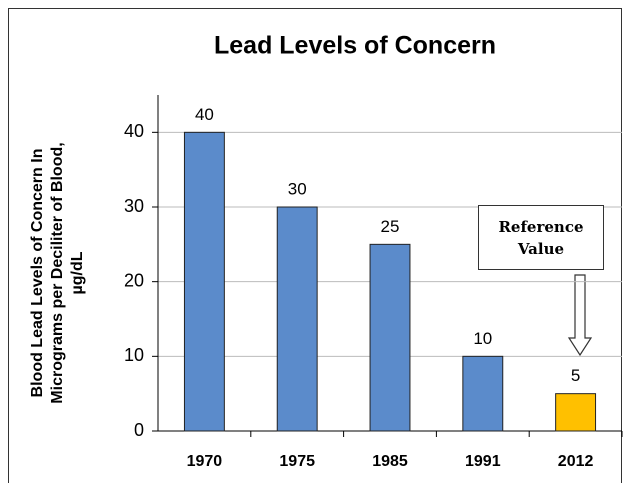  I want to click on y-tick-label: 30, so click(134, 206).